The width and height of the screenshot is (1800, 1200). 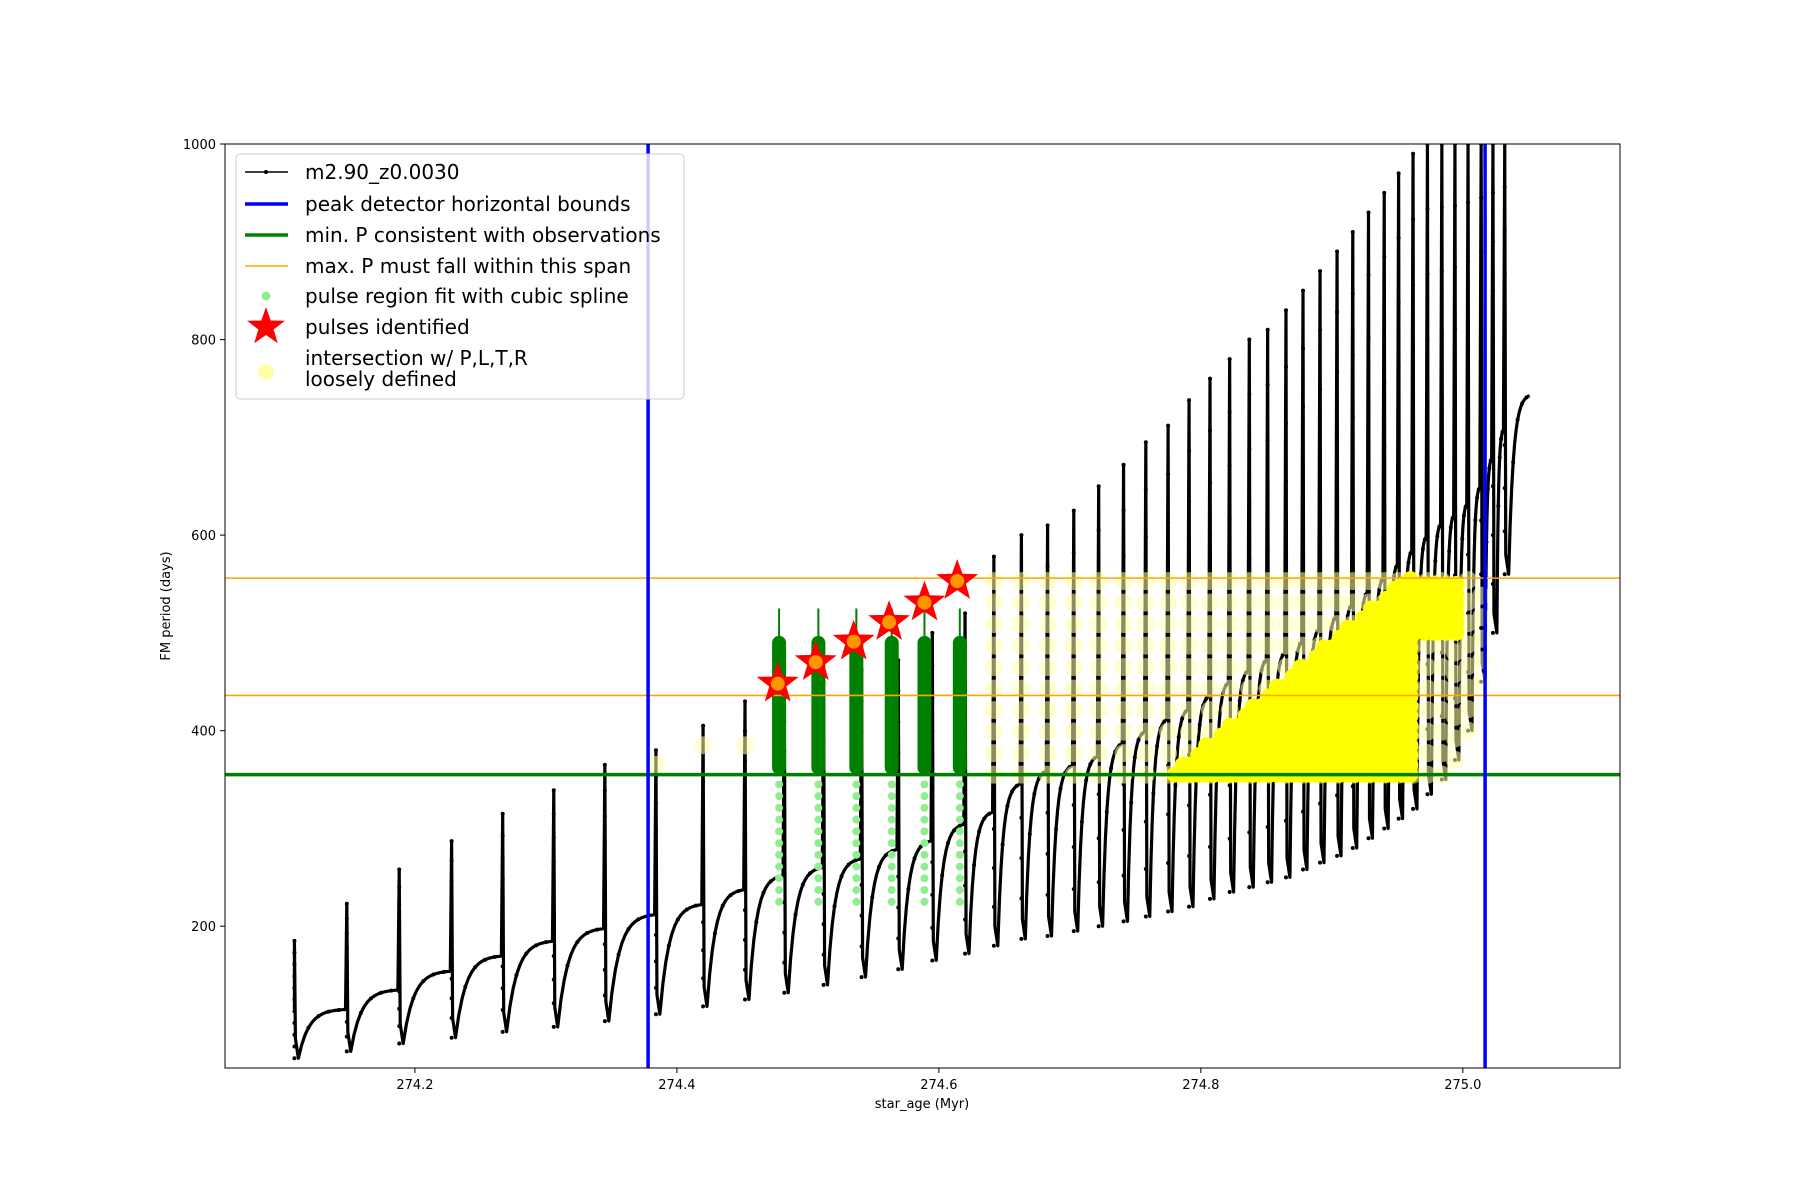 What do you see at coordinates (203, 341) in the screenshot?
I see `y-tick-label: 800` at bounding box center [203, 341].